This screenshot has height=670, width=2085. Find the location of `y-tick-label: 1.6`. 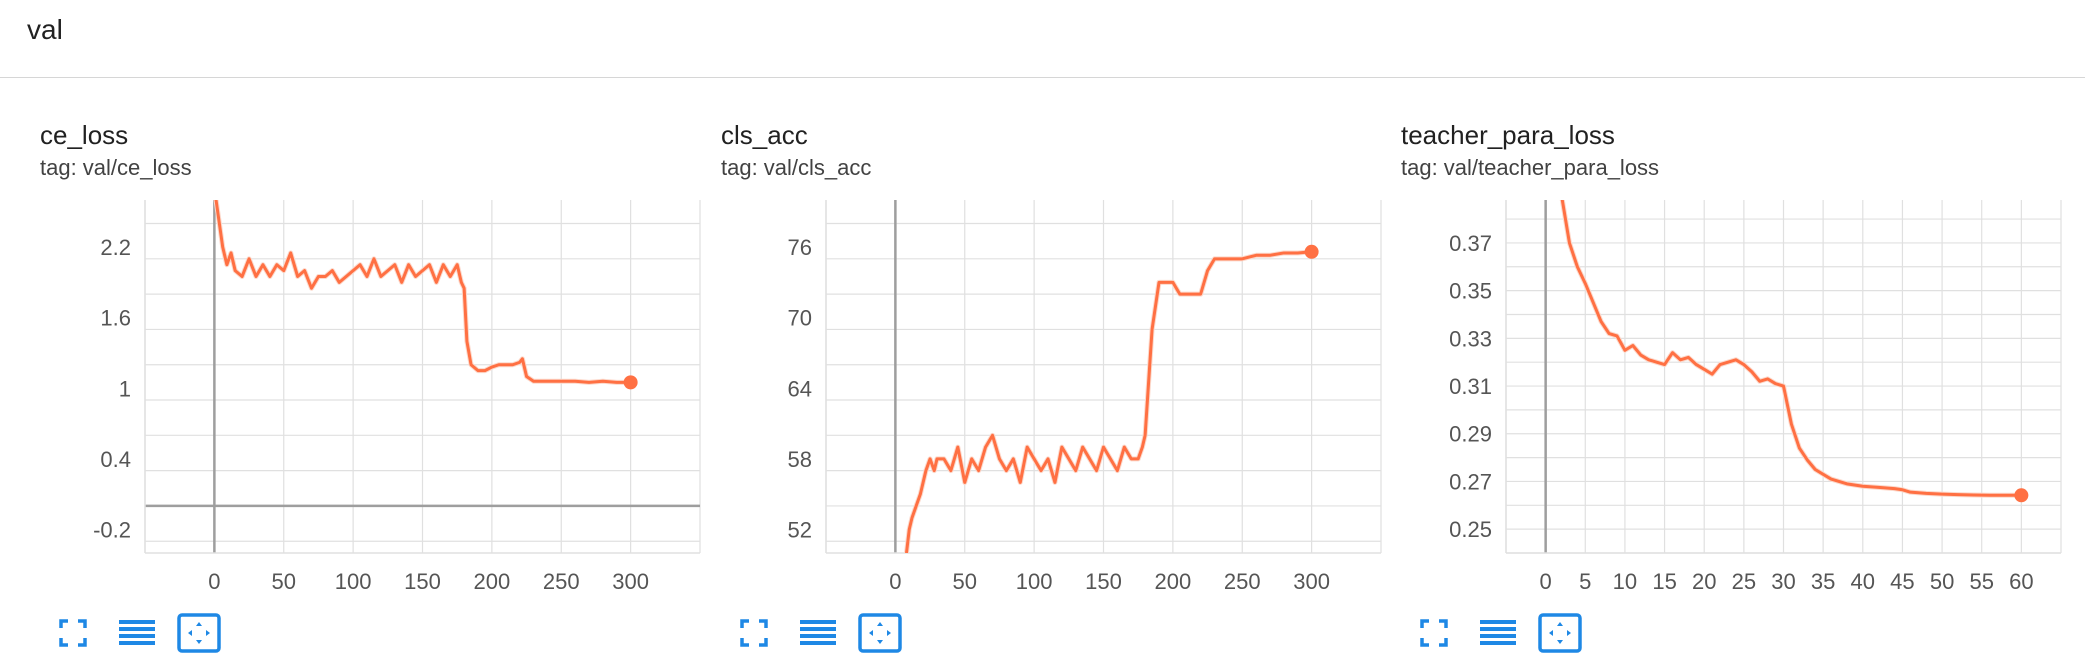

y-tick-label: 1.6 is located at coordinates (115, 318).